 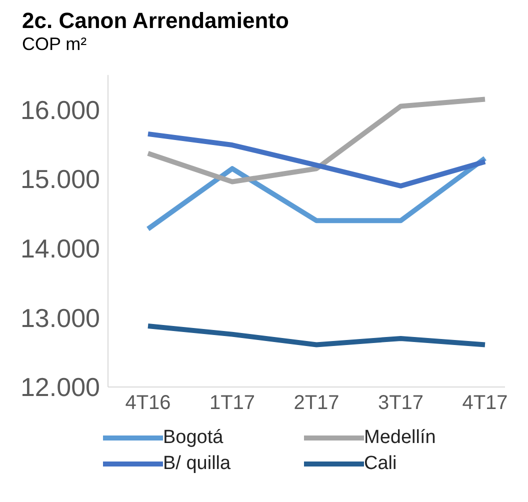 What do you see at coordinates (156, 21) in the screenshot?
I see `chart-title: 2c. Canon Arrendamiento` at bounding box center [156, 21].